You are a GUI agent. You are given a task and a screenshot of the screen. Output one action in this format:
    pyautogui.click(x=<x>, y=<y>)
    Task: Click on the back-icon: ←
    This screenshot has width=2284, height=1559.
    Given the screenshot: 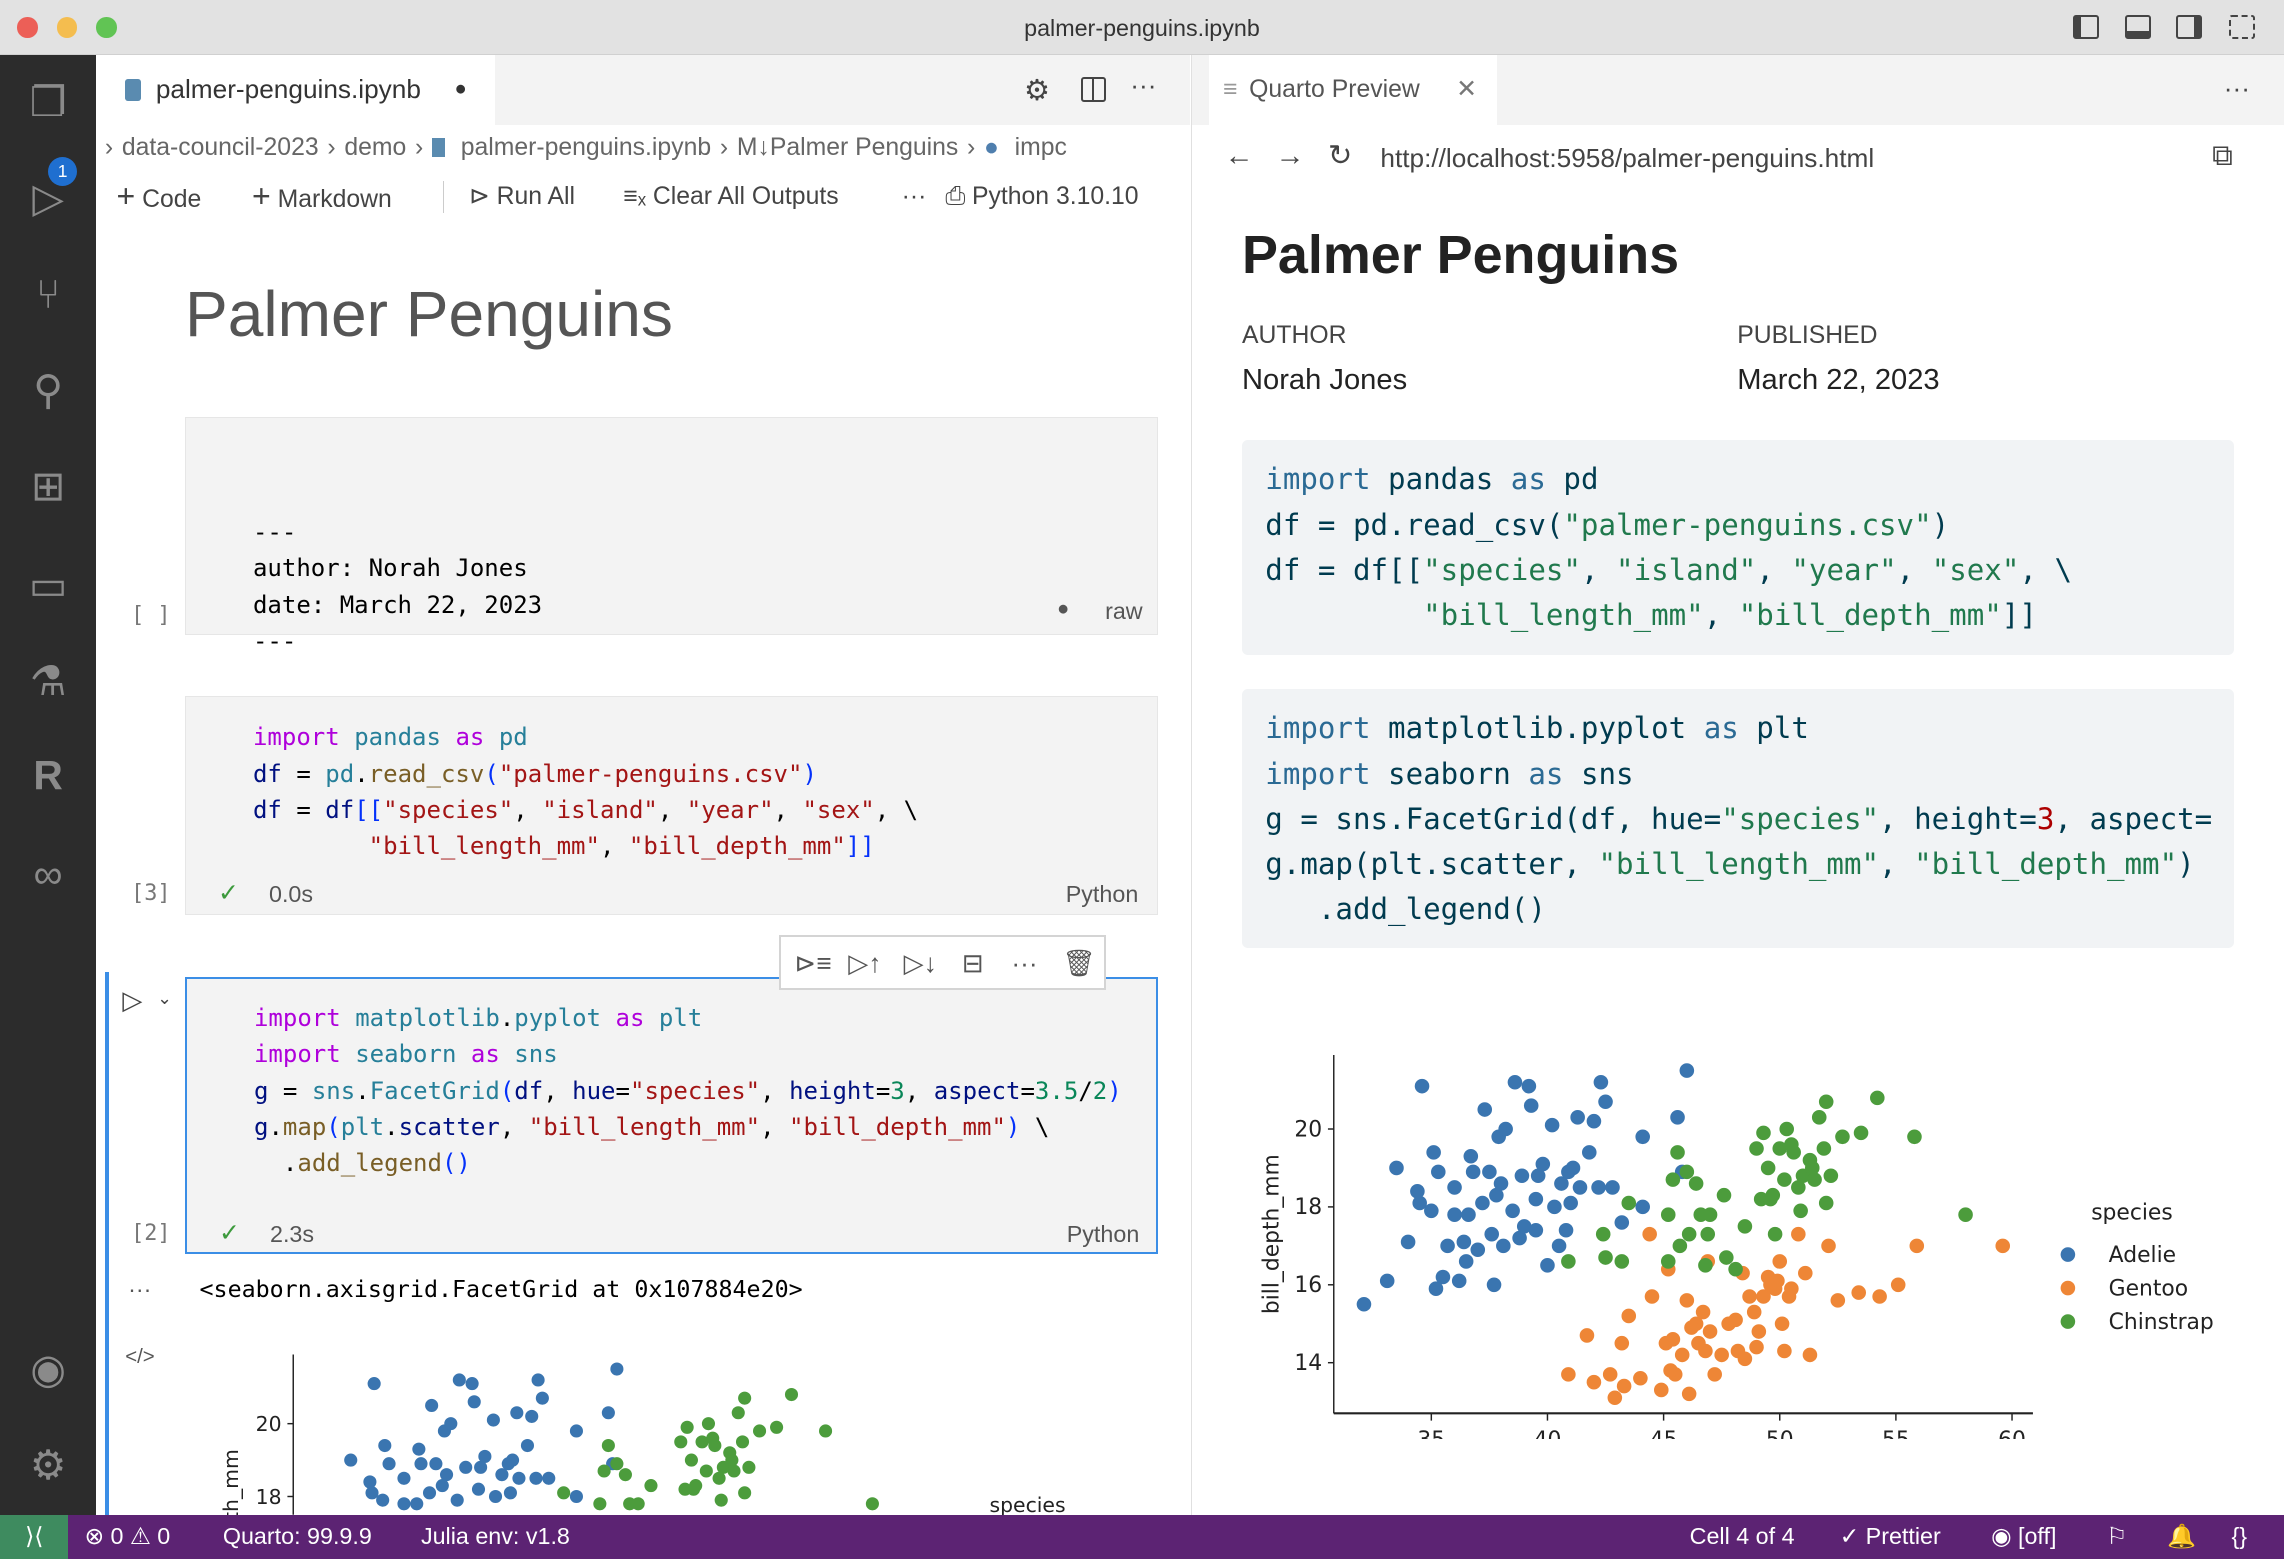 What is the action you would take?
    pyautogui.click(x=1239, y=155)
    